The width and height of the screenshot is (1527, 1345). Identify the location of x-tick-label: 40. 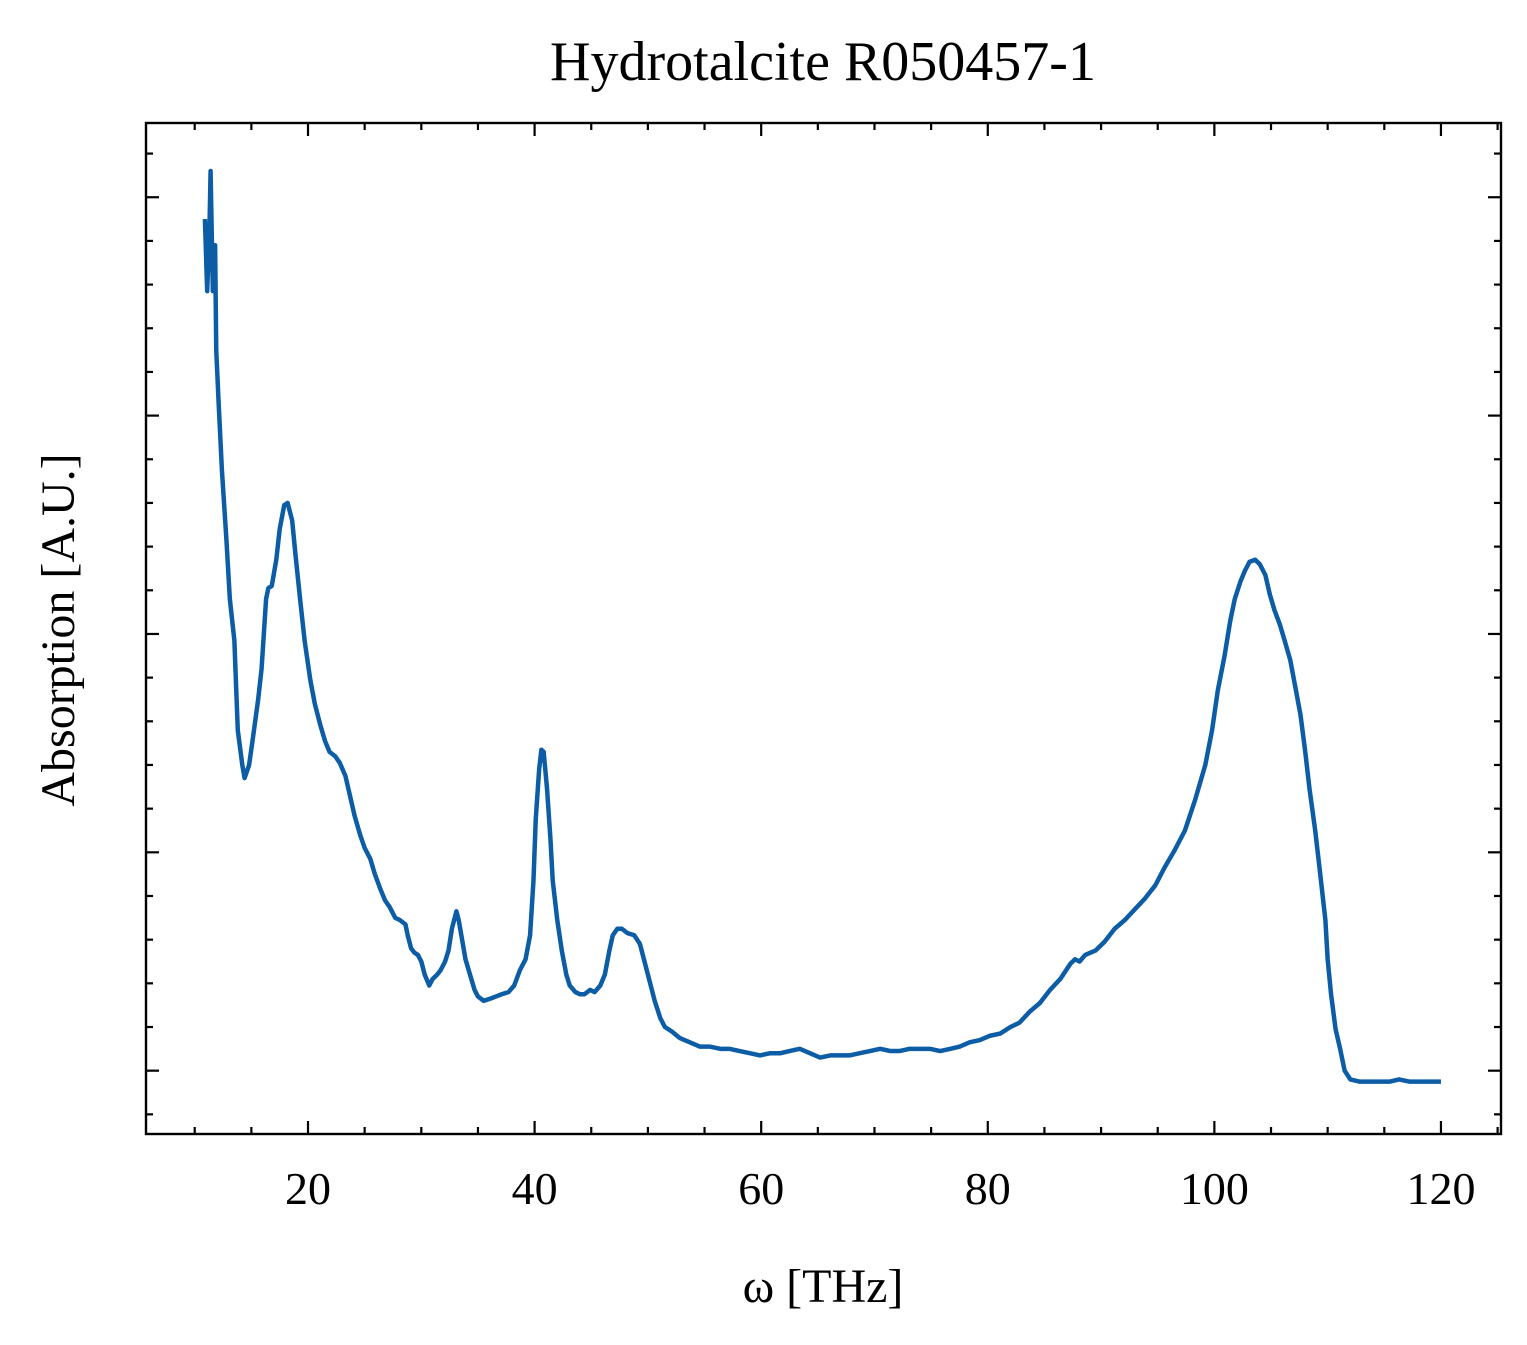
(535, 1188).